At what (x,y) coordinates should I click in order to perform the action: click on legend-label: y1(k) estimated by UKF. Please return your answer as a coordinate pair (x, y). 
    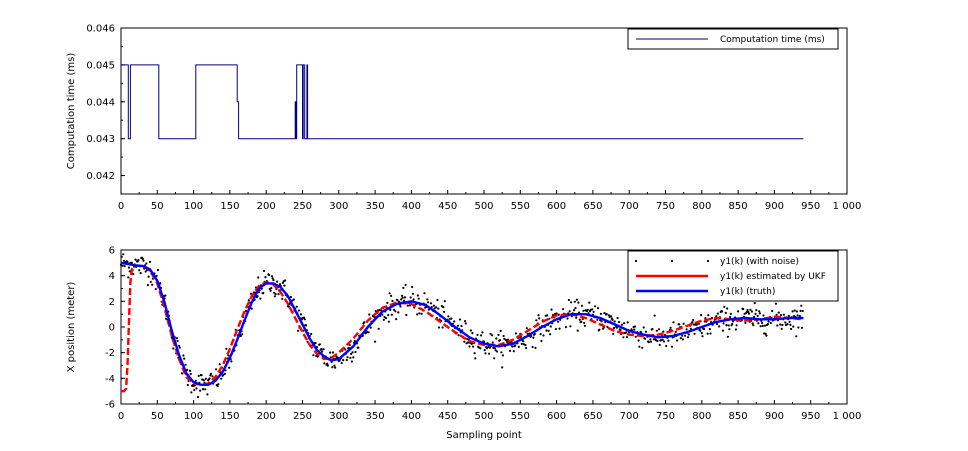
    Looking at the image, I should click on (773, 277).